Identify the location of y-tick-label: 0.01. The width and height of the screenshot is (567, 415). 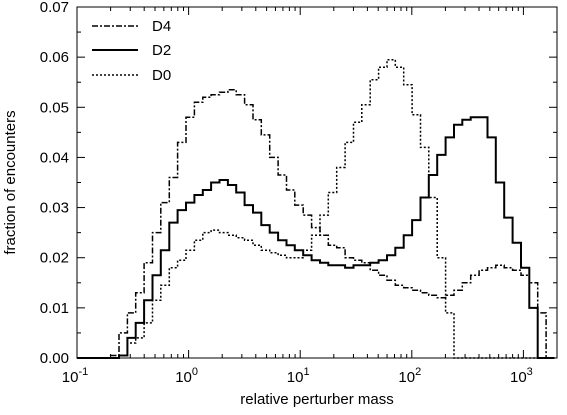
(54, 308).